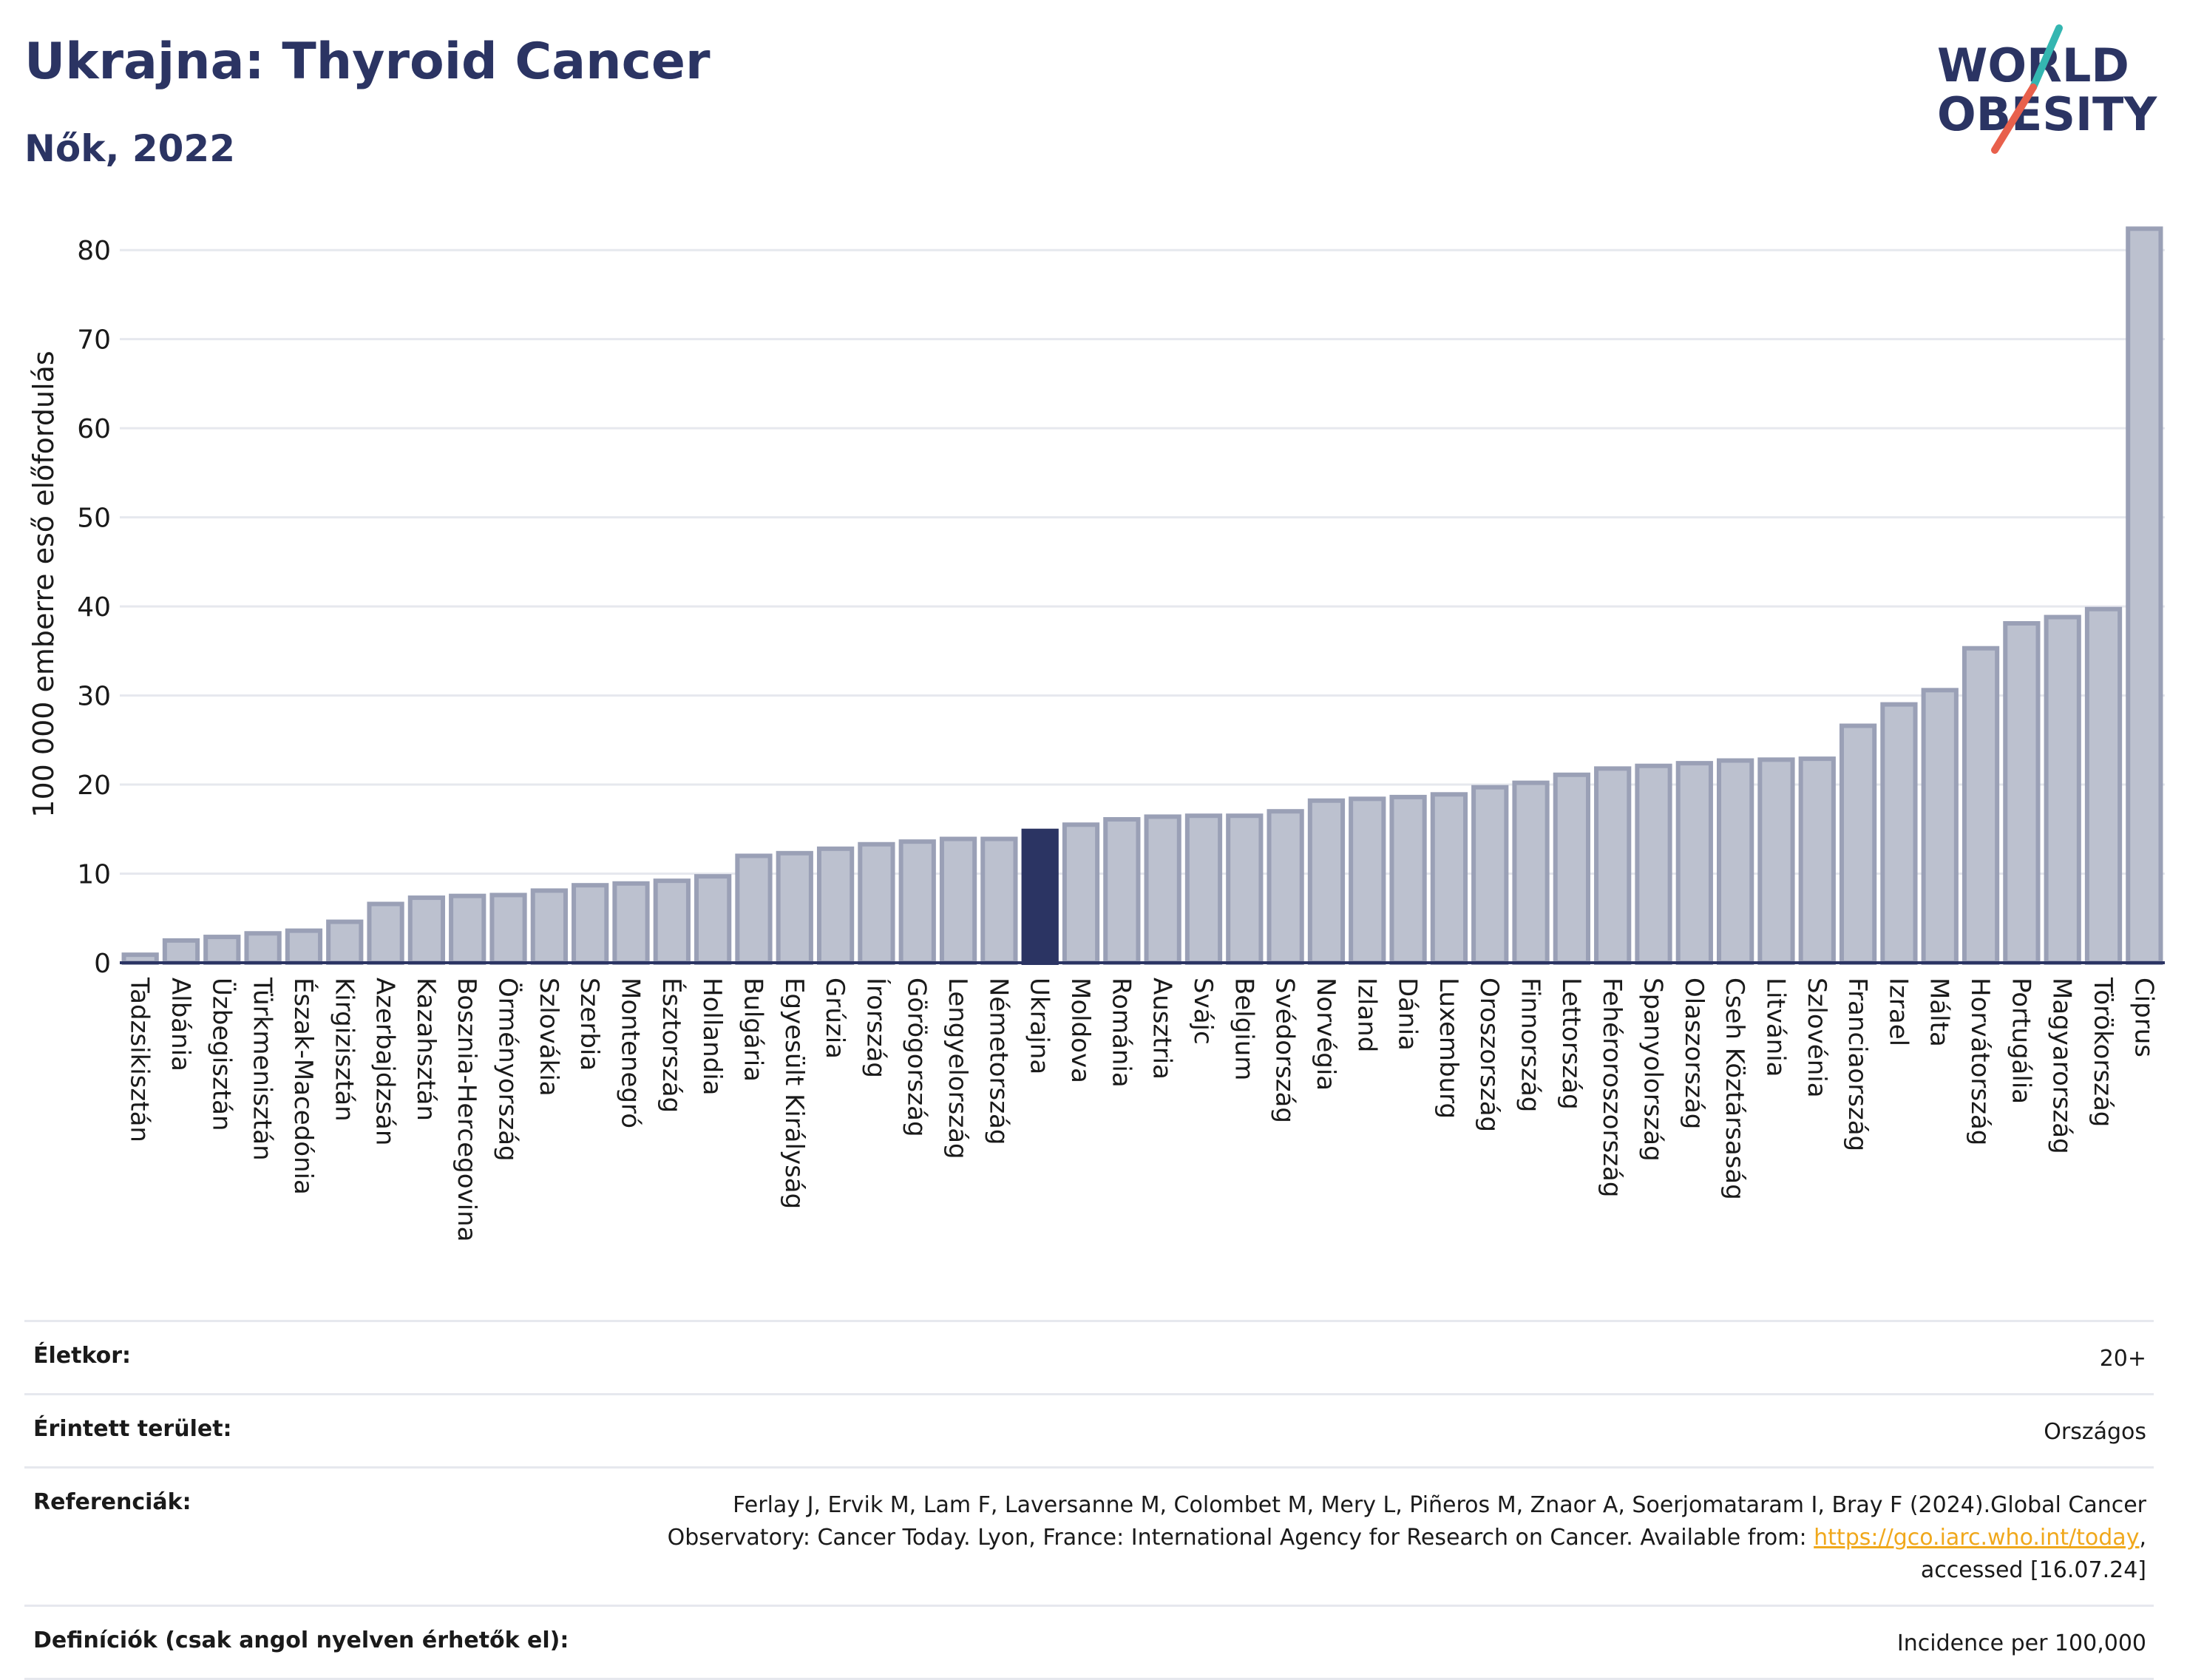  What do you see at coordinates (2020, 1041) in the screenshot?
I see `x-tick-label: Portugália` at bounding box center [2020, 1041].